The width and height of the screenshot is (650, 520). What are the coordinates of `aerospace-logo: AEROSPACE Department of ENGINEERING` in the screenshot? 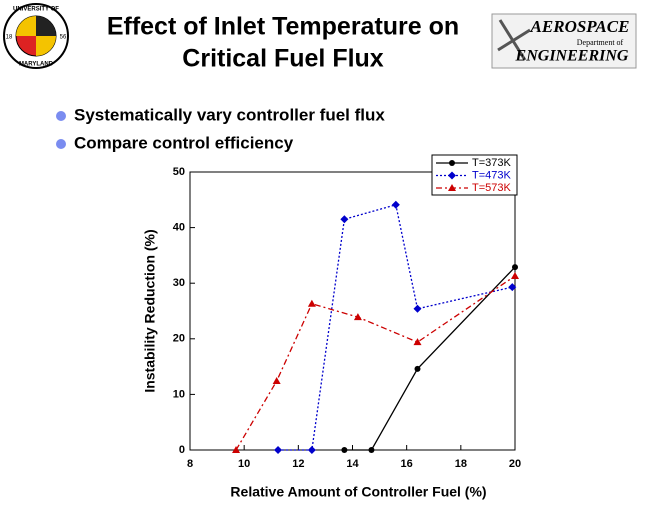 It's located at (564, 41).